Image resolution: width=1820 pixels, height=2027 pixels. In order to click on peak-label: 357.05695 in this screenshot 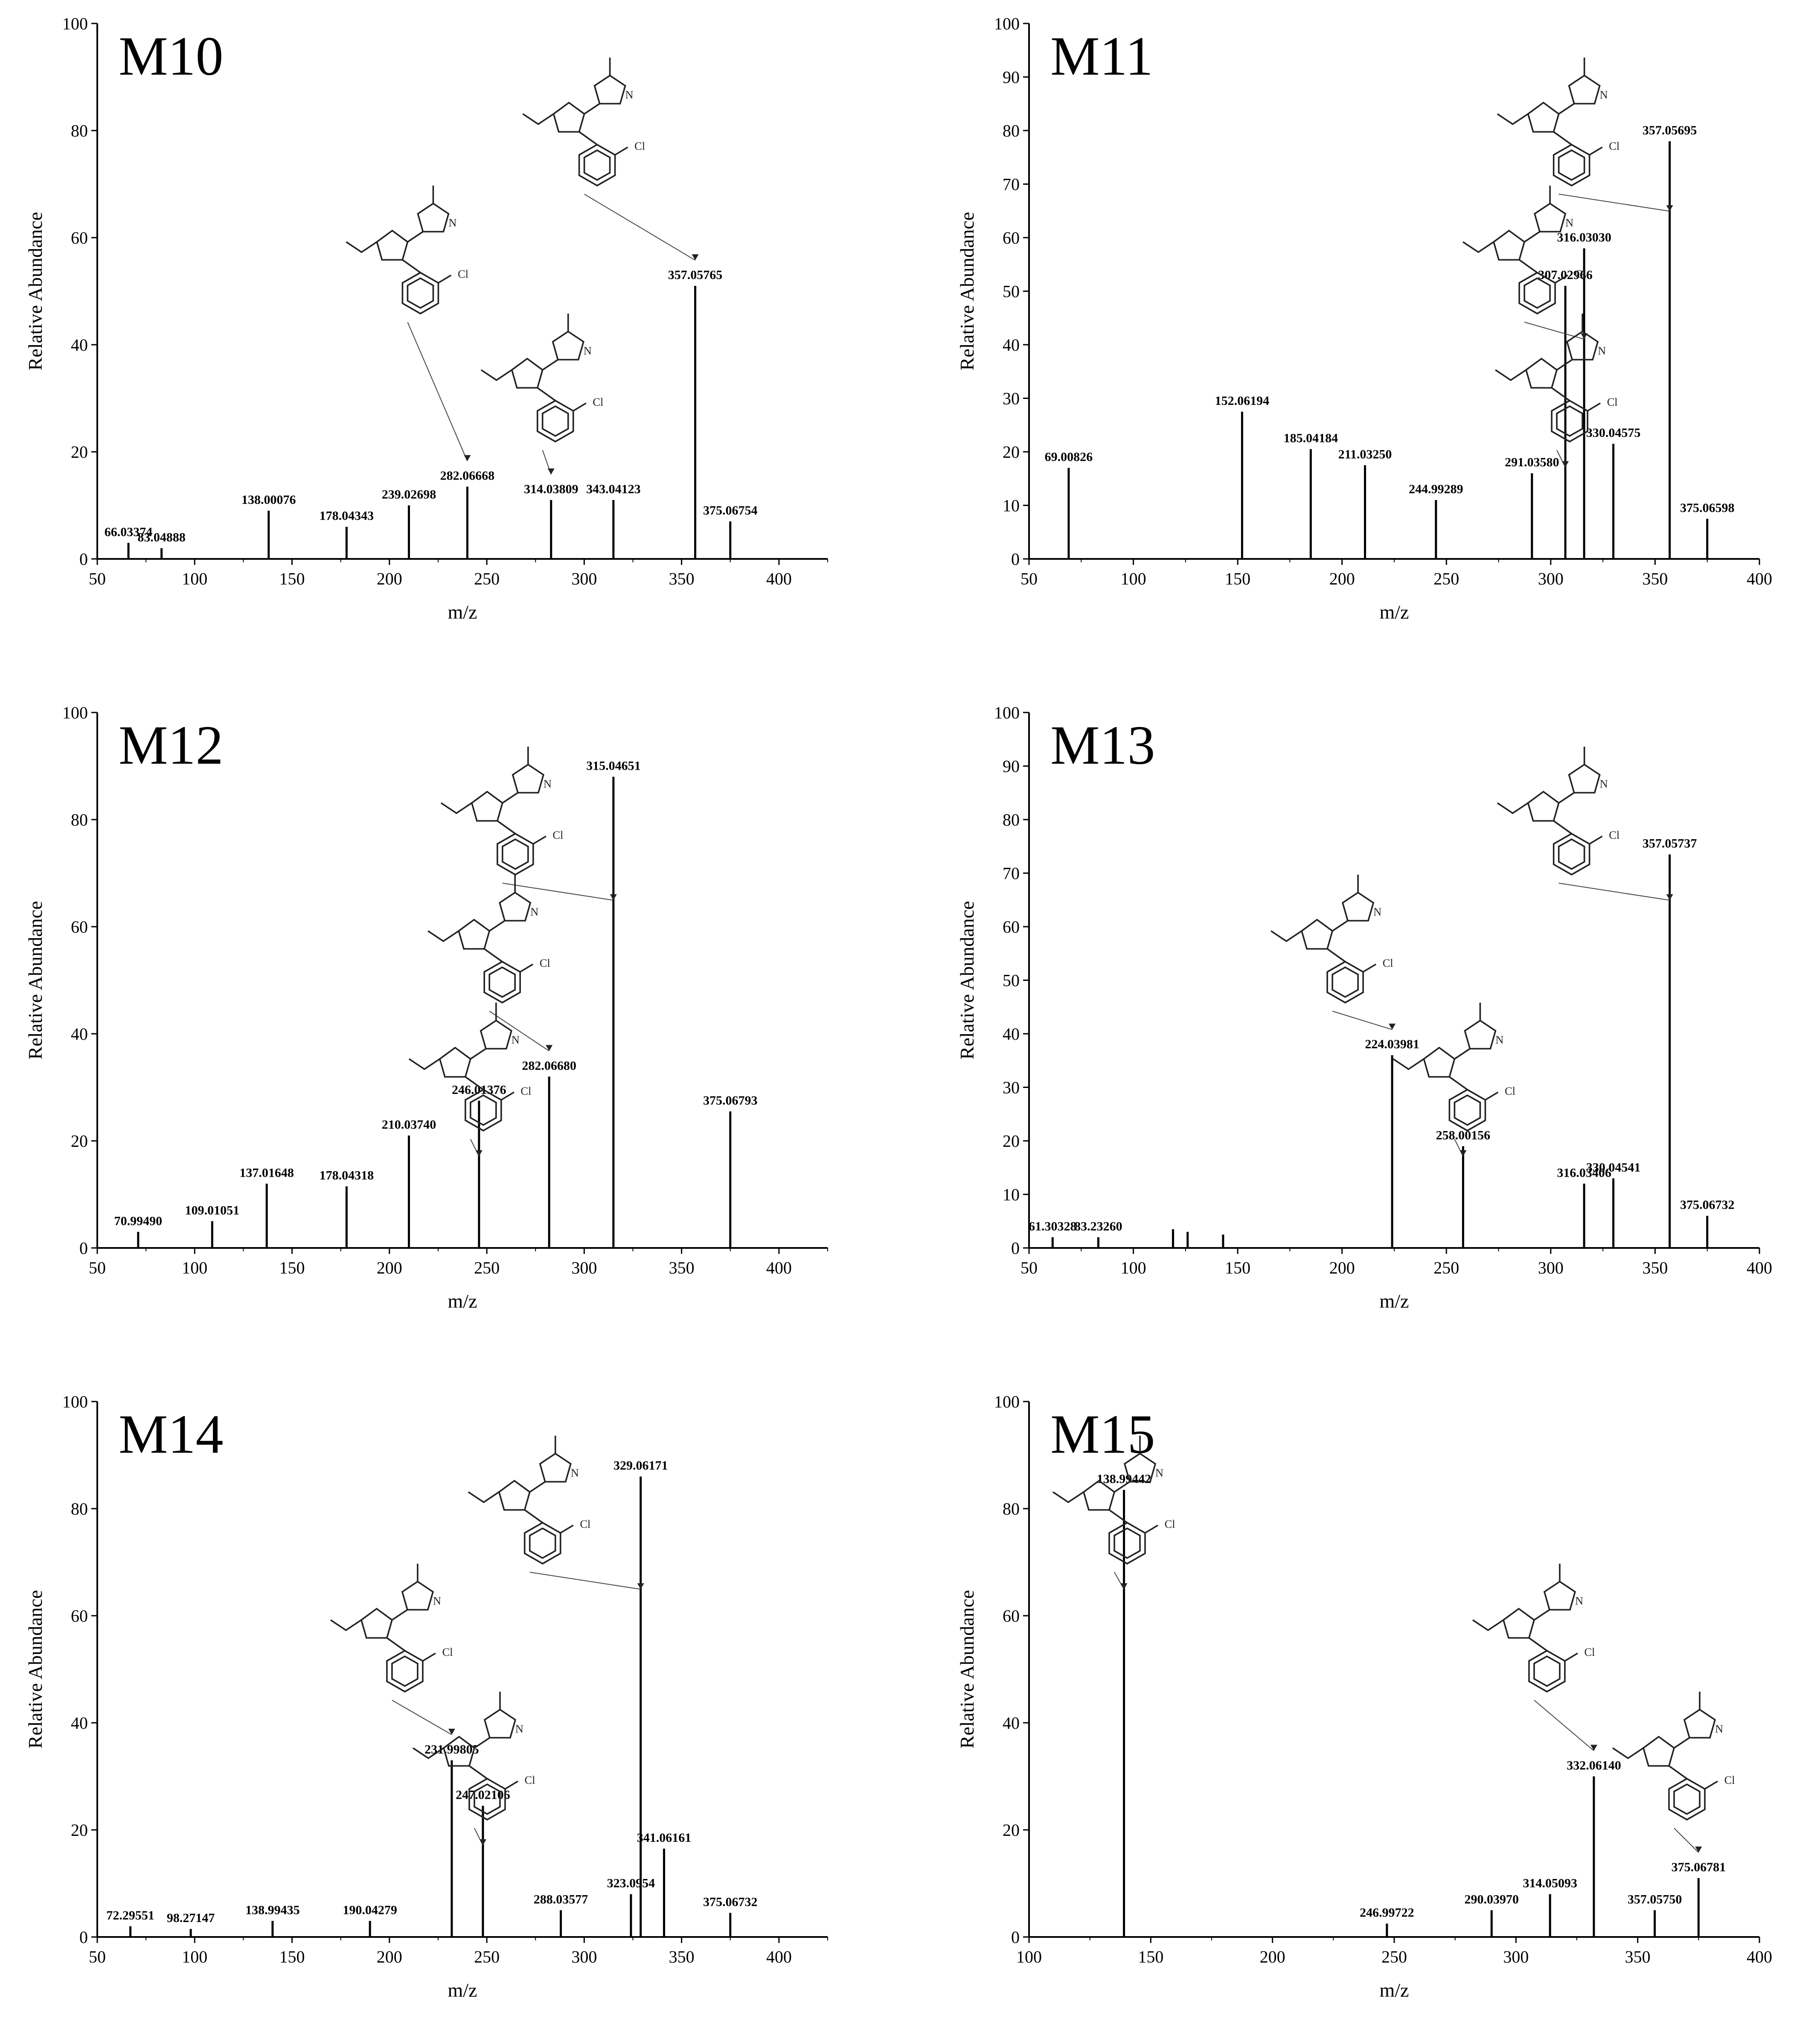, I will do `click(1670, 130)`.